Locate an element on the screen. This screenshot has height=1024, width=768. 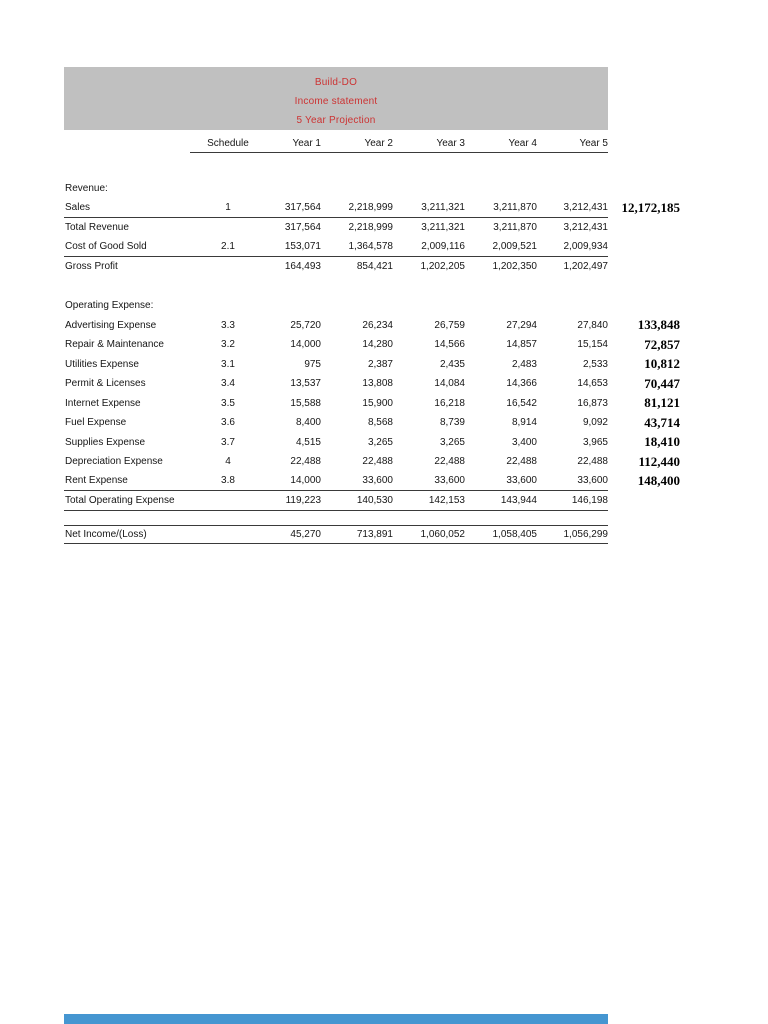
schedule-column-header: Schedule is located at coordinates (228, 145).